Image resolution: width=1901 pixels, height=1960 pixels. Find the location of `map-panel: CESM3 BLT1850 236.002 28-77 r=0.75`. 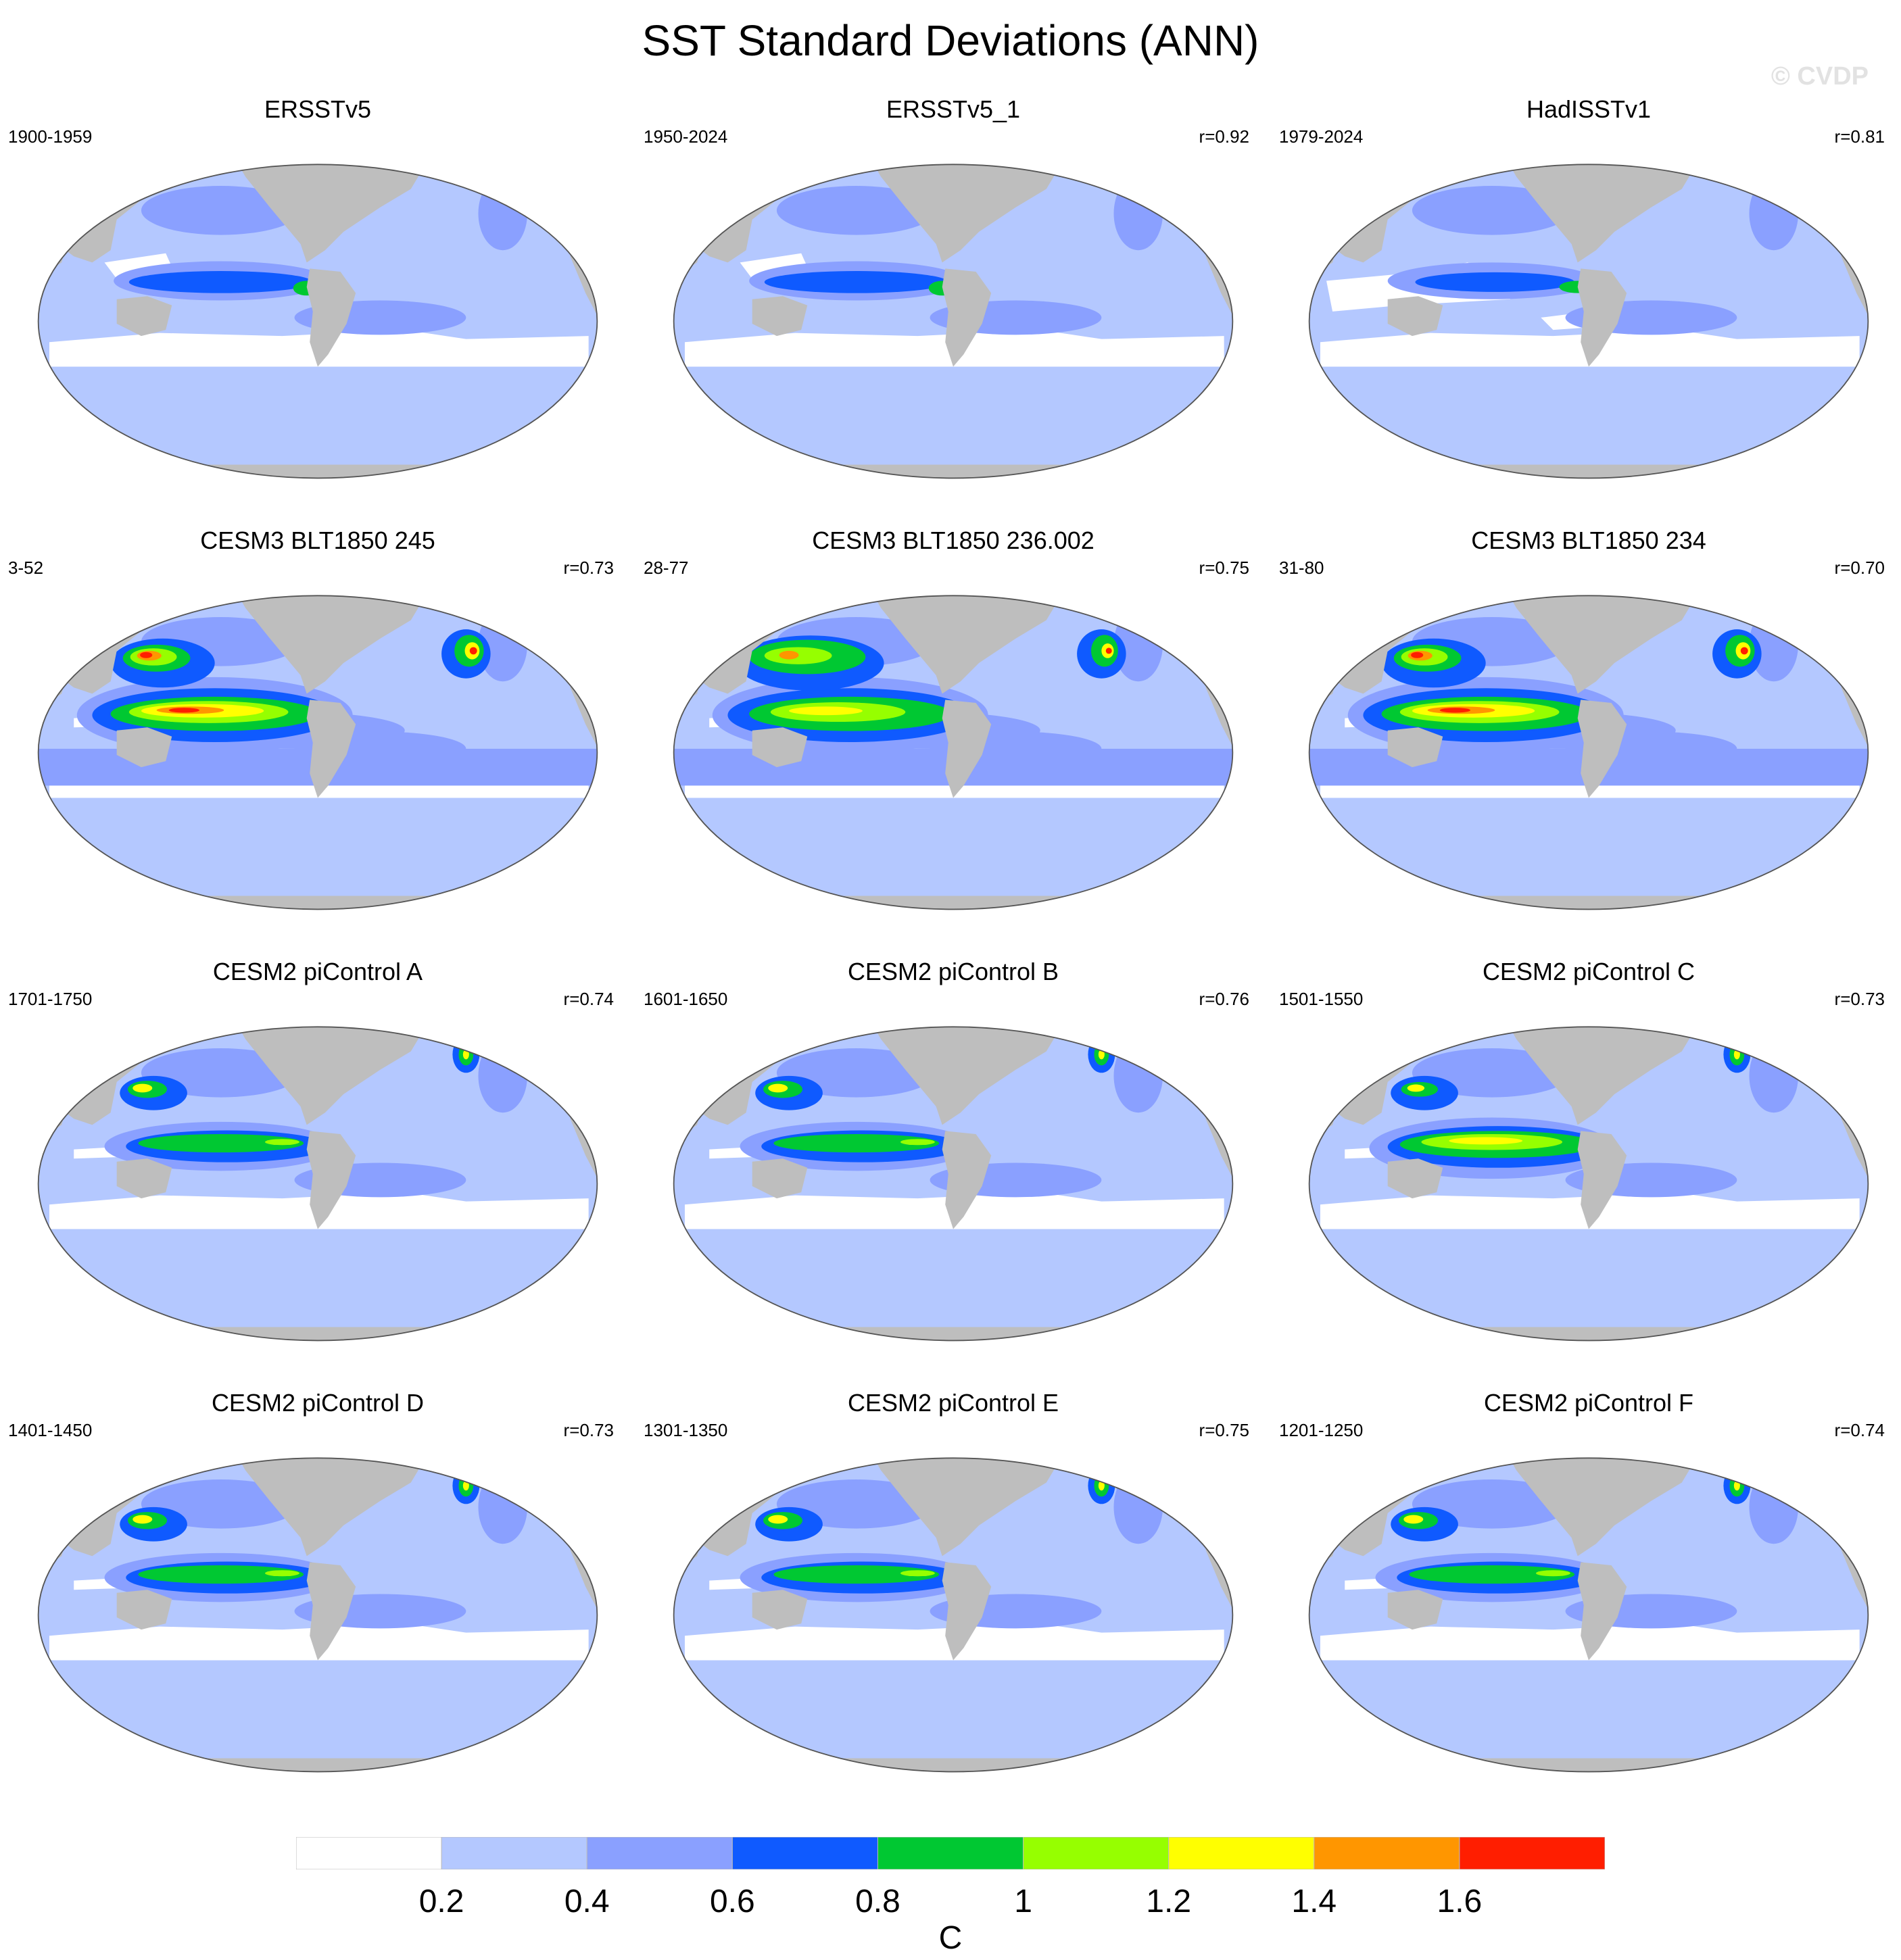

map-panel: CESM3 BLT1850 236.002 28-77 r=0.75 is located at coordinates (953, 735).